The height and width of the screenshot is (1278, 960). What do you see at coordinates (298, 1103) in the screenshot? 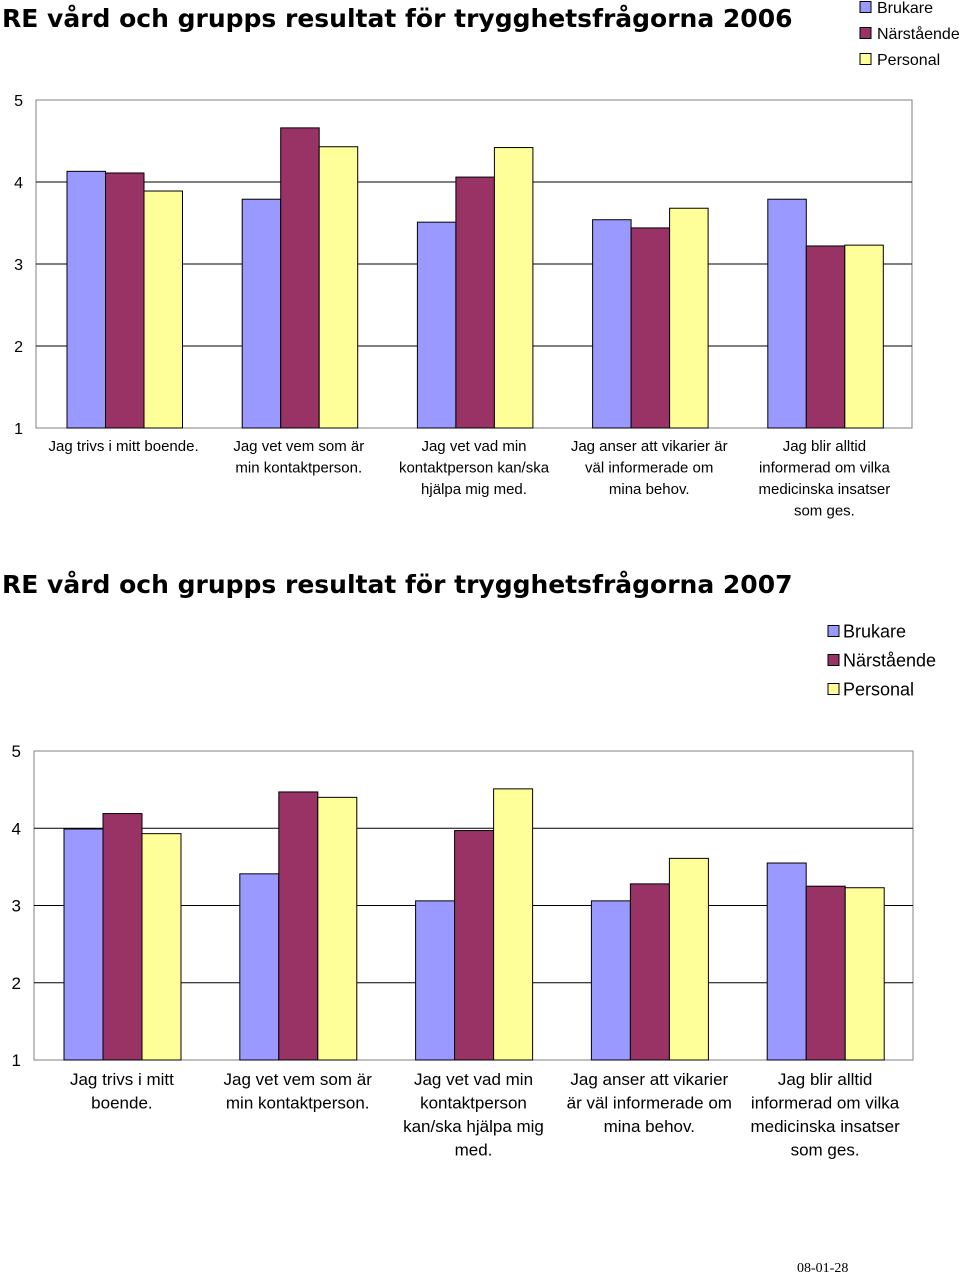
I see `category-label-2007-2-line-2: min kontaktperson.` at bounding box center [298, 1103].